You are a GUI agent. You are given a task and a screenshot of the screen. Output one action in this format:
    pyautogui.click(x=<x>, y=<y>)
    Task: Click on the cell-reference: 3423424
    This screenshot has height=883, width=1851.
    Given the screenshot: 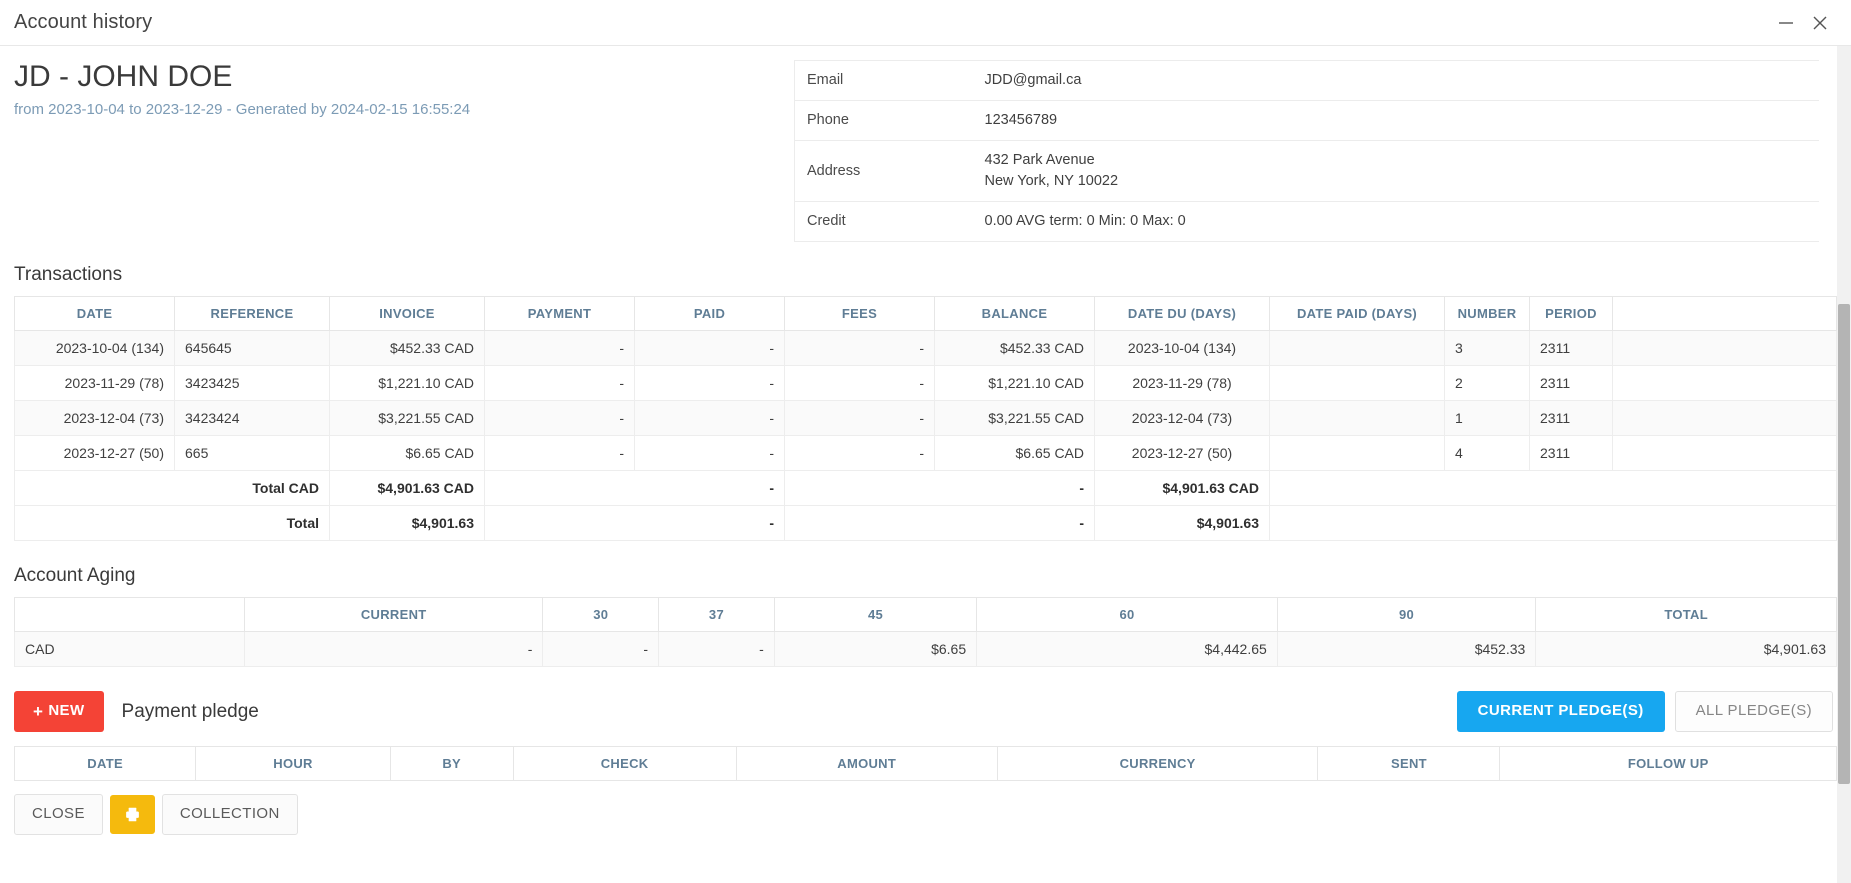 What is the action you would take?
    pyautogui.click(x=252, y=418)
    